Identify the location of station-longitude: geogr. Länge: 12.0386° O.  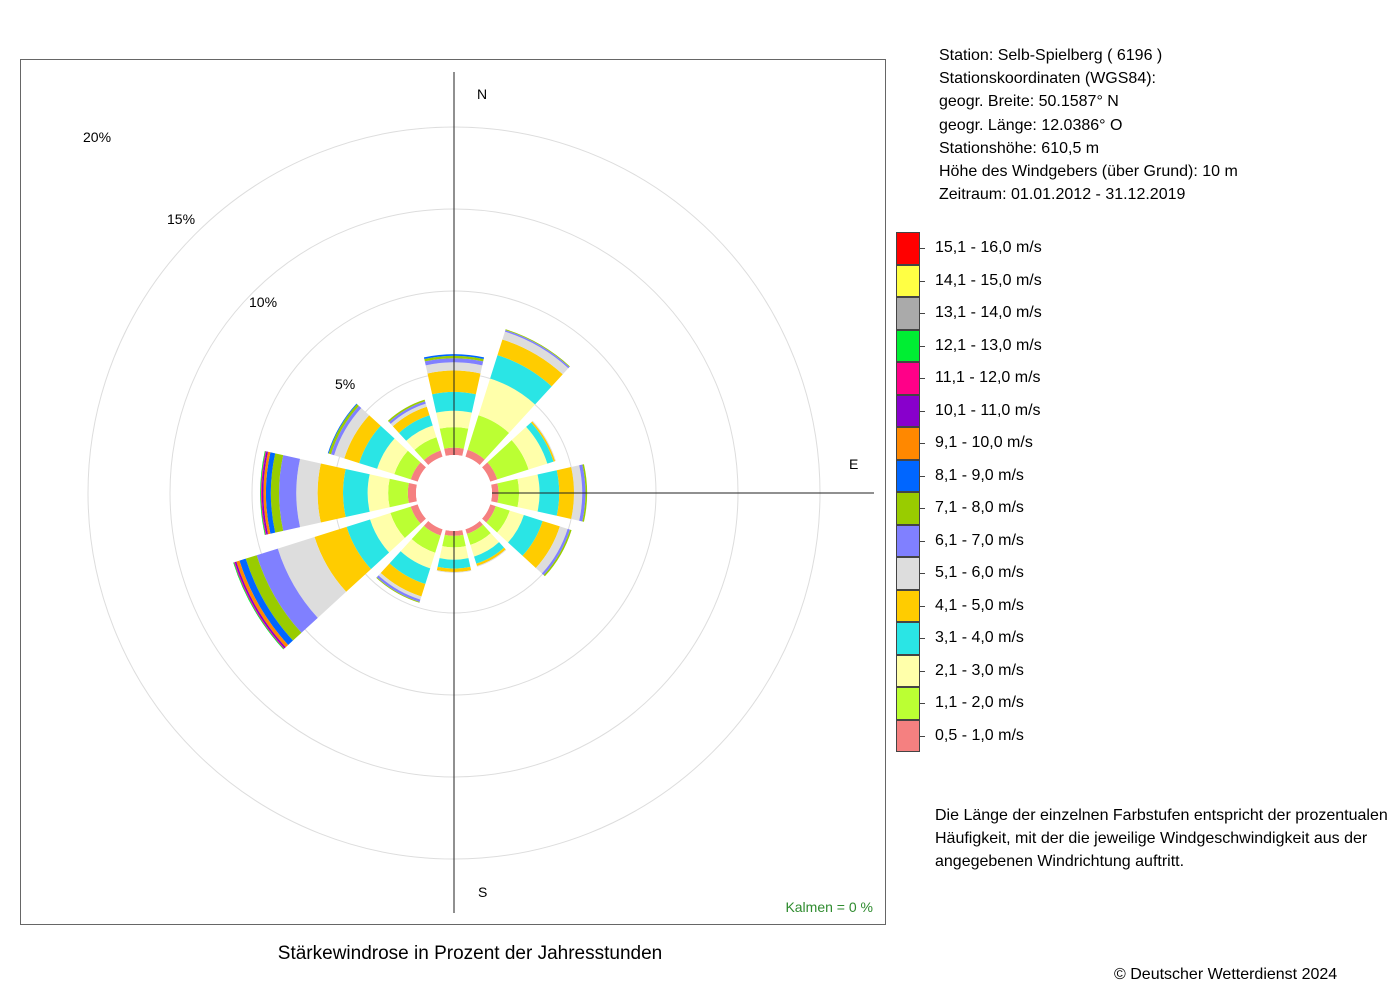
(1031, 125).